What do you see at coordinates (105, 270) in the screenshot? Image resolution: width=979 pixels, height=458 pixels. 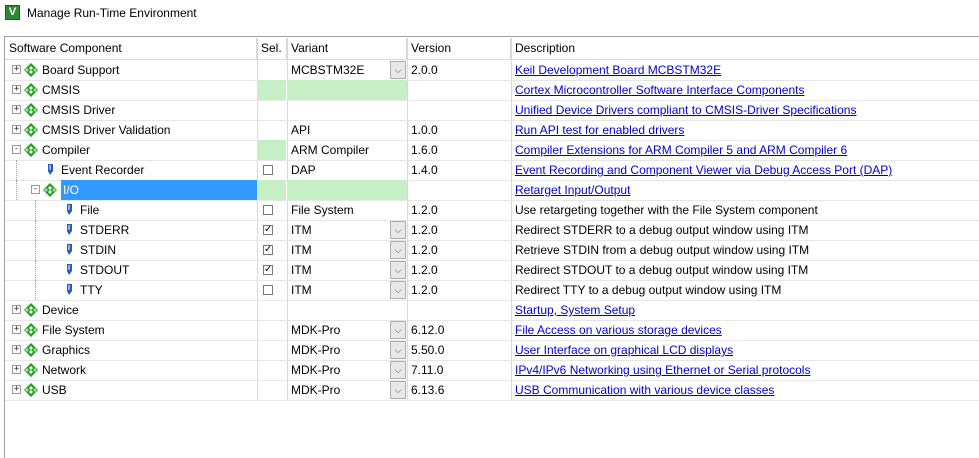 I see `component-name: STDOUT` at bounding box center [105, 270].